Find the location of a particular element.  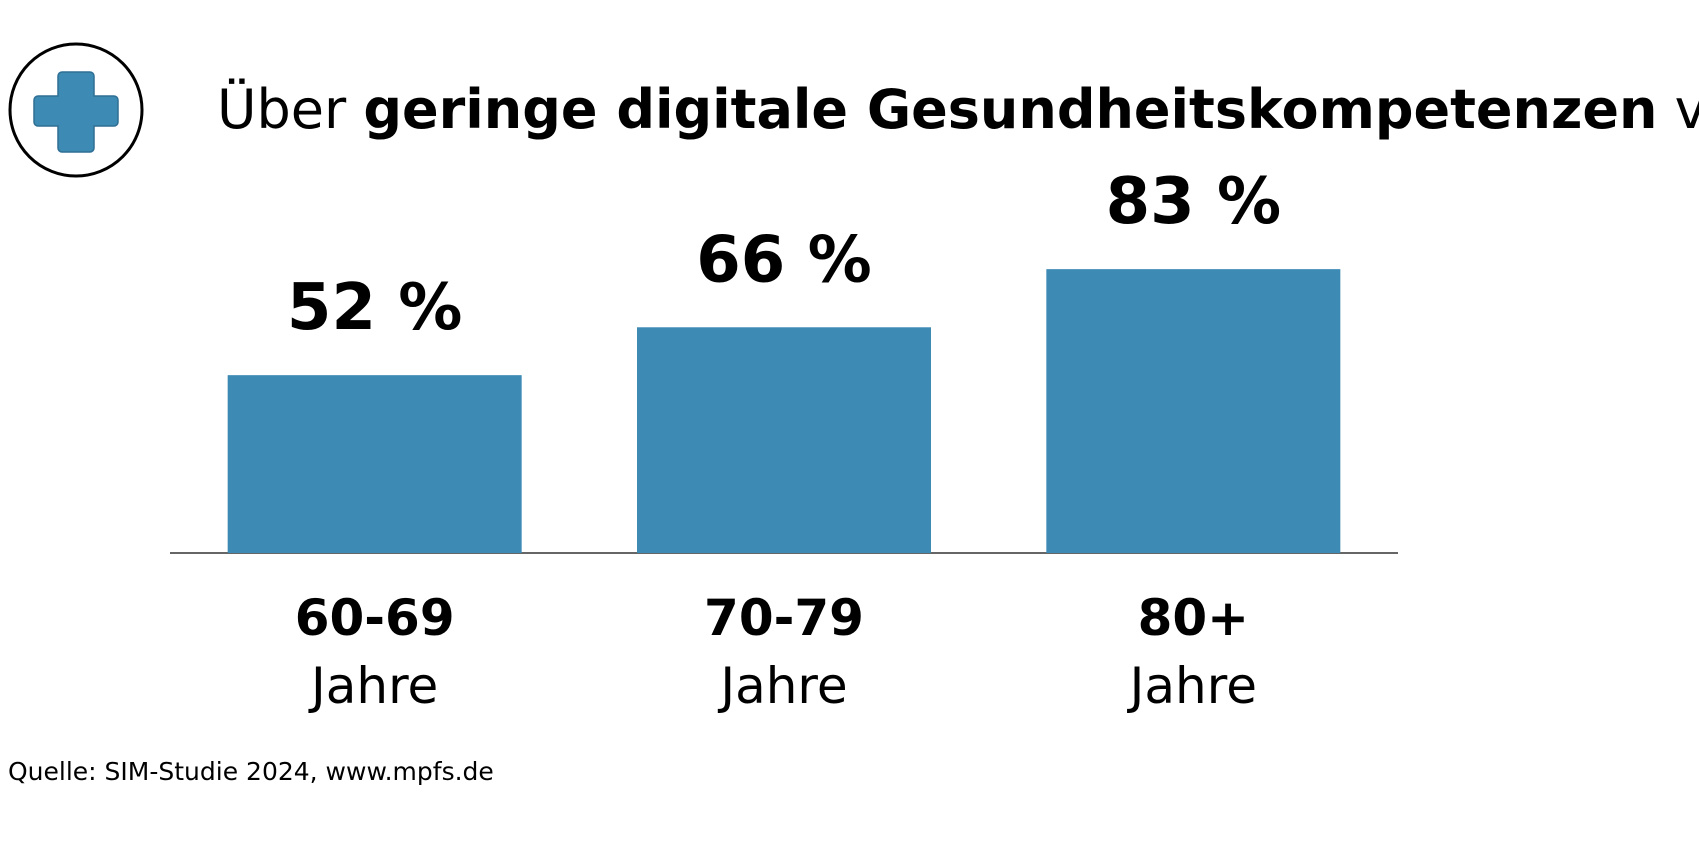

health-icon is located at coordinates (76, 110).